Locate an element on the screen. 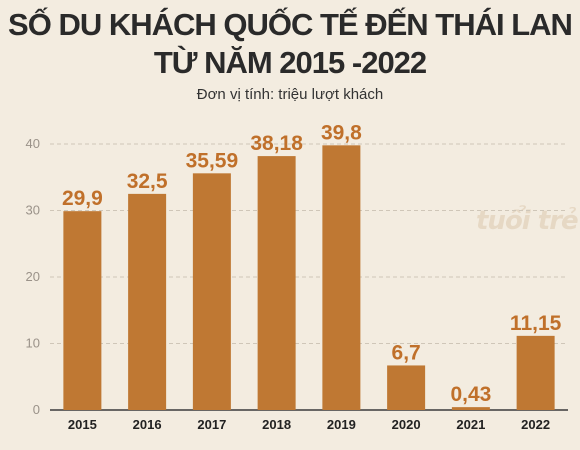 The height and width of the screenshot is (450, 580). x-tick-label: 2017 is located at coordinates (211, 424).